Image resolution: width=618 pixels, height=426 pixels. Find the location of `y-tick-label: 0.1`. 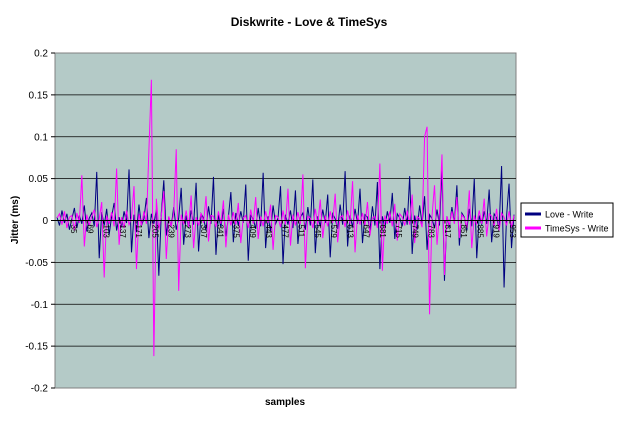

y-tick-label: 0.1 is located at coordinates (41, 137).